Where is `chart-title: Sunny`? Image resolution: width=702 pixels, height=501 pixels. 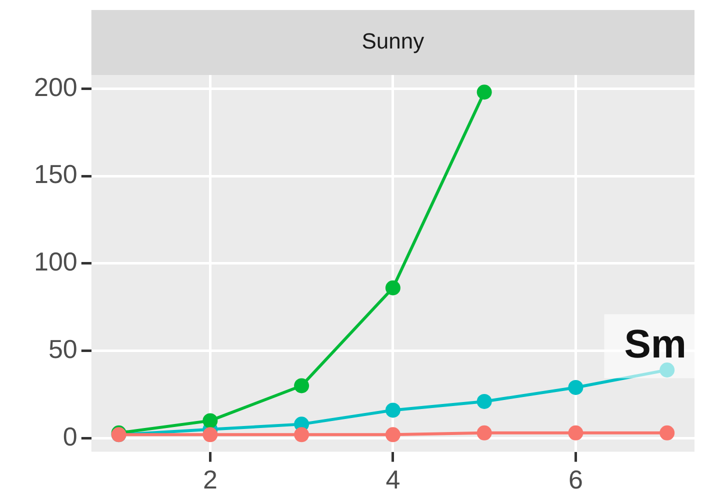
chart-title: Sunny is located at coordinates (393, 41).